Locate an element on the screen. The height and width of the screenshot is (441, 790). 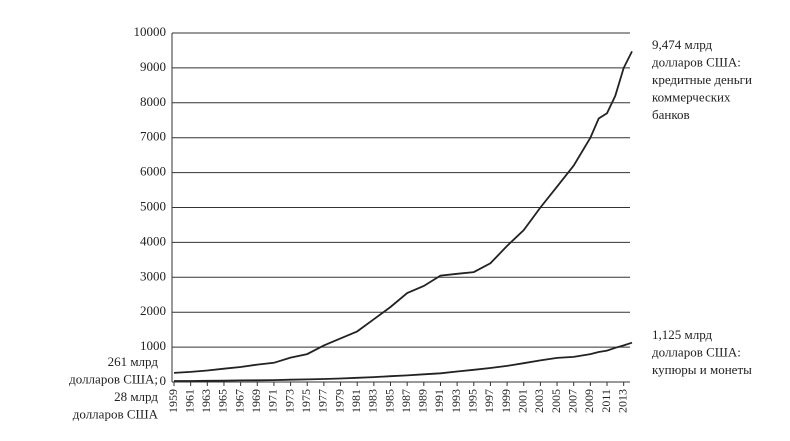
x-tick-label: 1993 is located at coordinates (456, 401).